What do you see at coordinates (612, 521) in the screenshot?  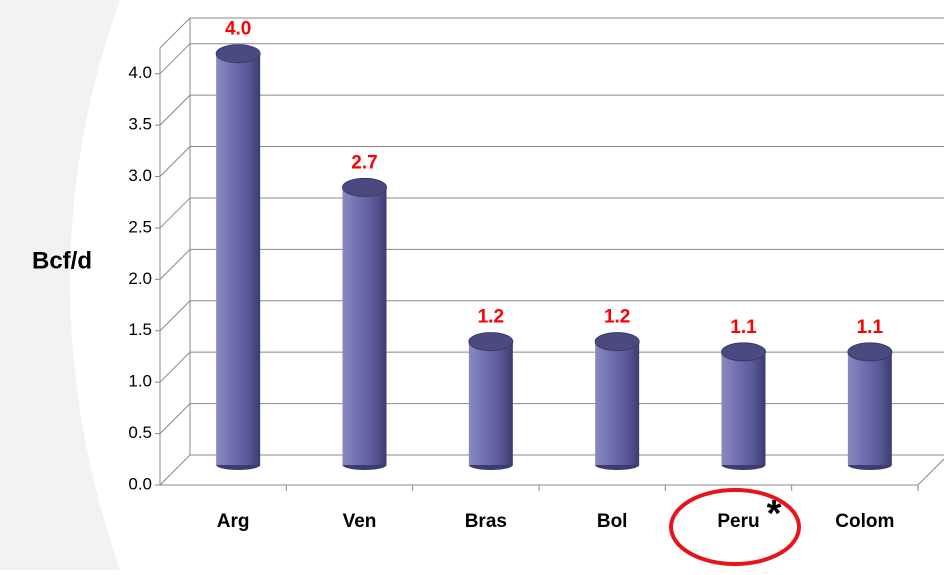 I see `x-tick-label: Bol` at bounding box center [612, 521].